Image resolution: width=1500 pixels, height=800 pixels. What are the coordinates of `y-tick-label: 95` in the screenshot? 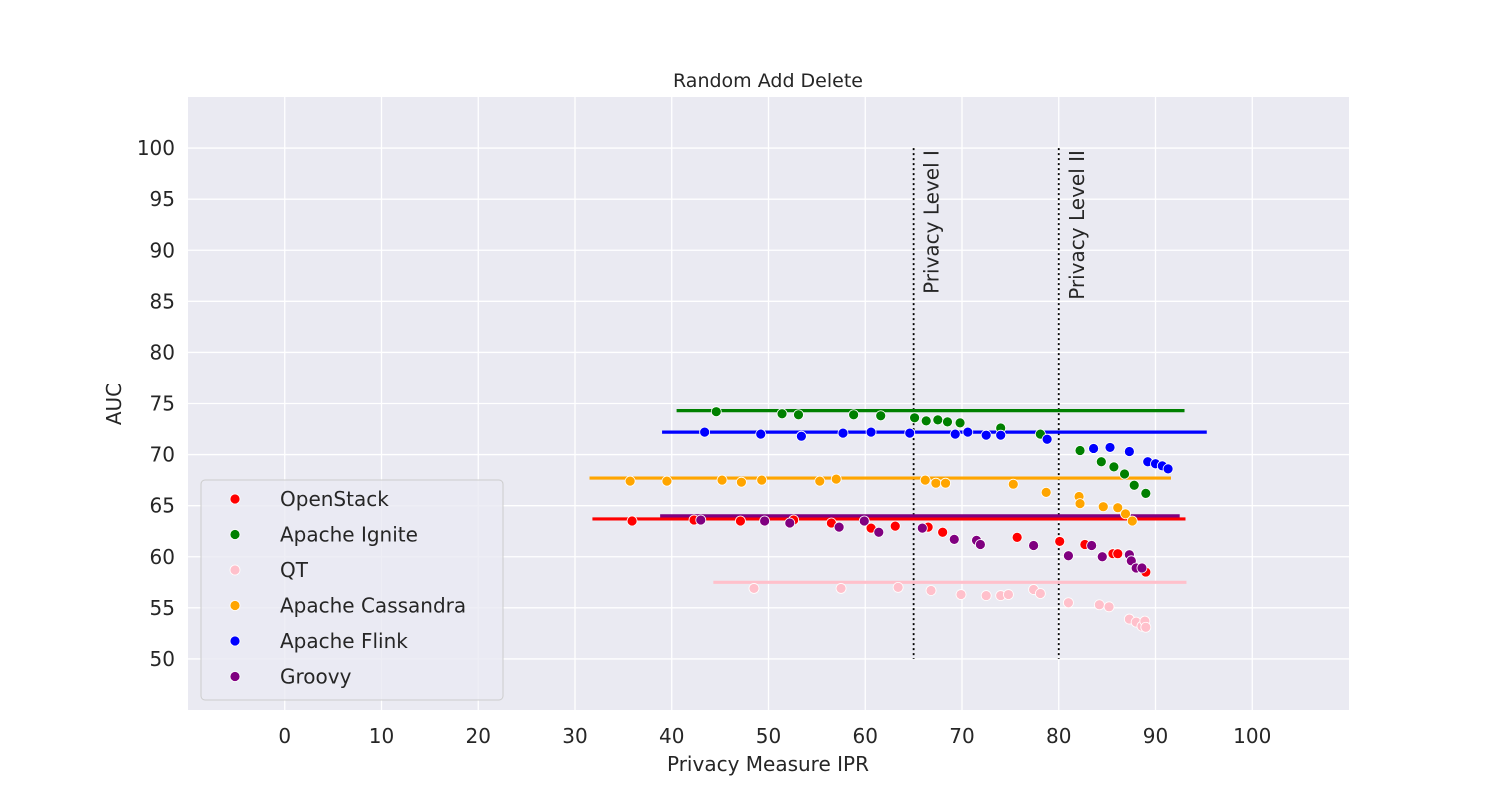 It's located at (162, 199).